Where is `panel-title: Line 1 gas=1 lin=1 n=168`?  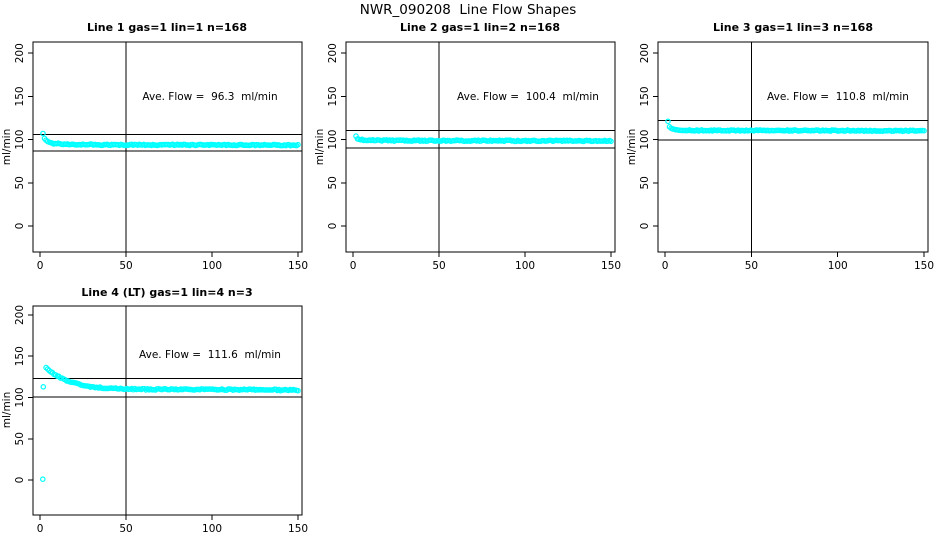
panel-title: Line 1 gas=1 lin=1 n=168 is located at coordinates (167, 27).